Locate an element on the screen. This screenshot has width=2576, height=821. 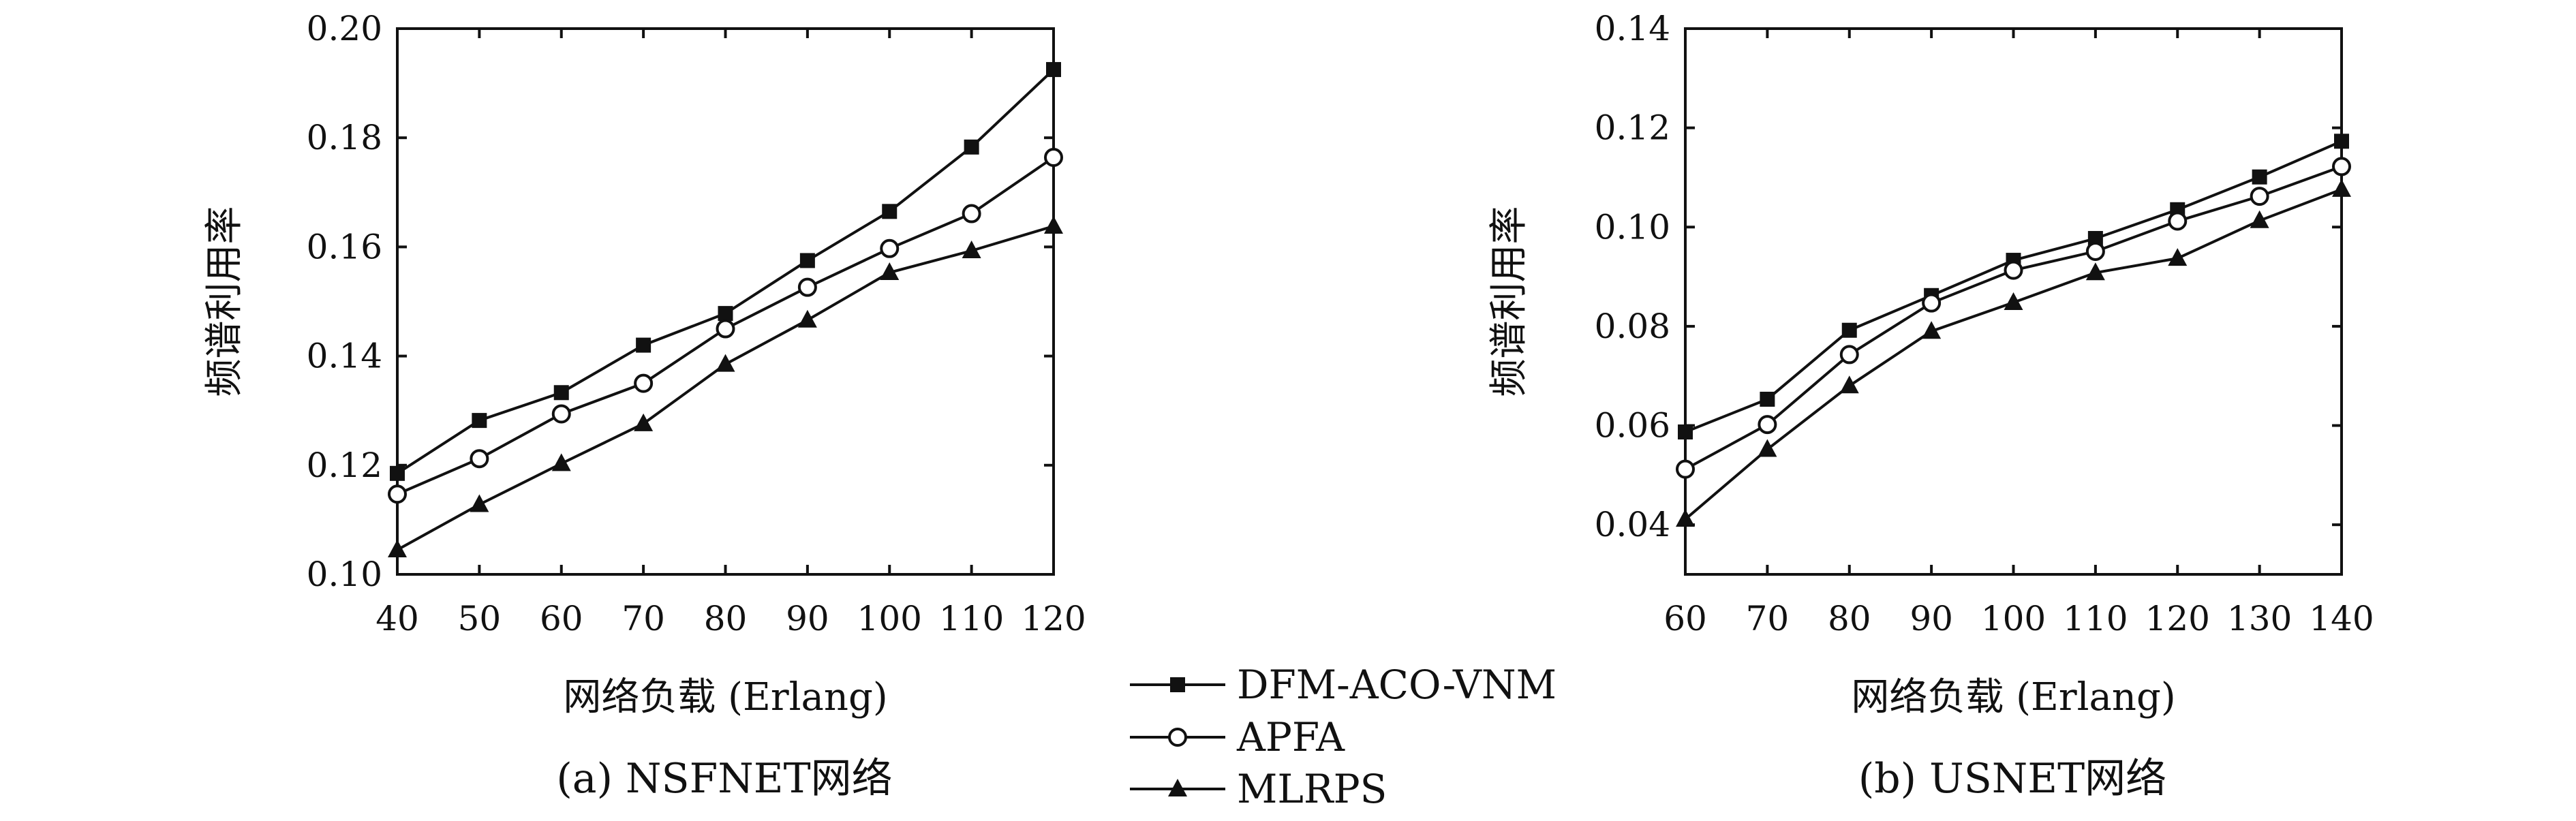
chart-caption: (a) NSFNET网络 is located at coordinates (724, 779).